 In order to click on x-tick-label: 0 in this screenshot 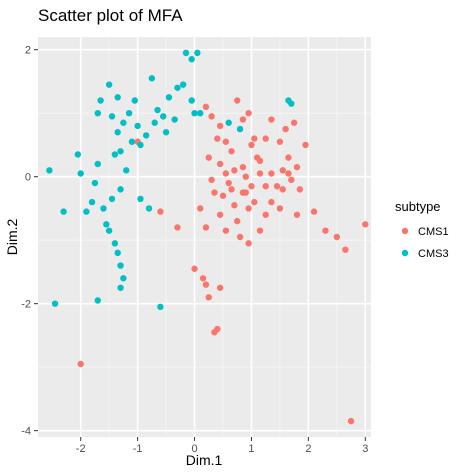, I will do `click(194, 449)`.